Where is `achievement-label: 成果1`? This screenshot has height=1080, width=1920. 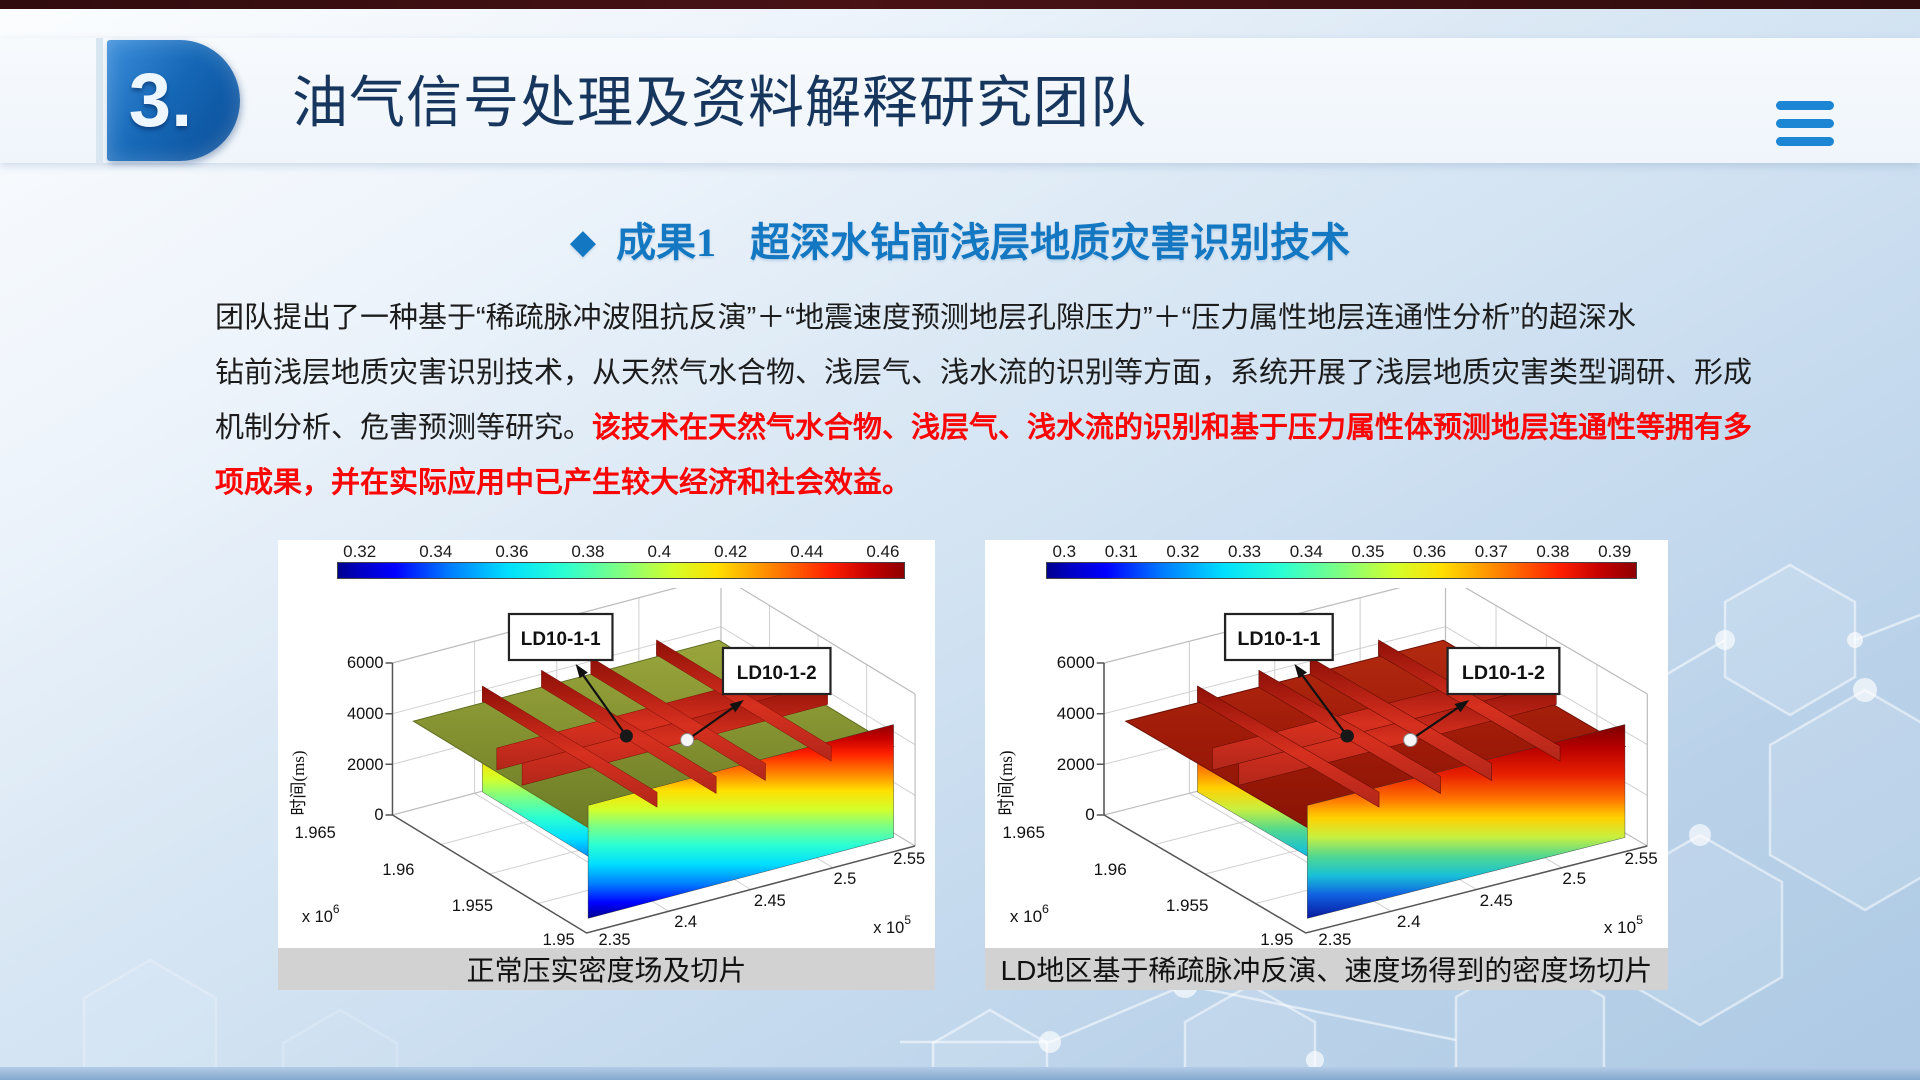
achievement-label: 成果1 is located at coordinates (666, 242).